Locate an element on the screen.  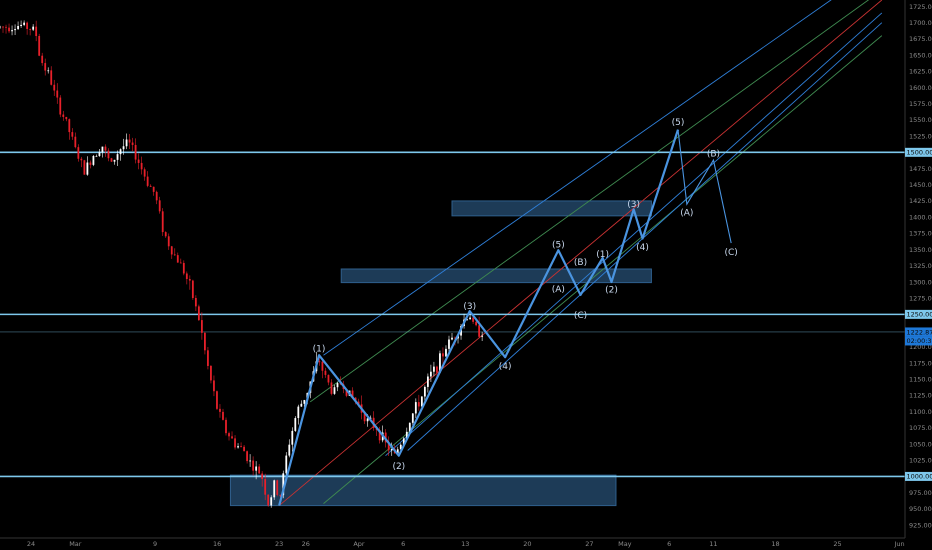
time-axis: 24 Mar 9 16 23 26 Apr 6 13 20 27 May 6 11 18 25 Jun is located at coordinates (452, 542).